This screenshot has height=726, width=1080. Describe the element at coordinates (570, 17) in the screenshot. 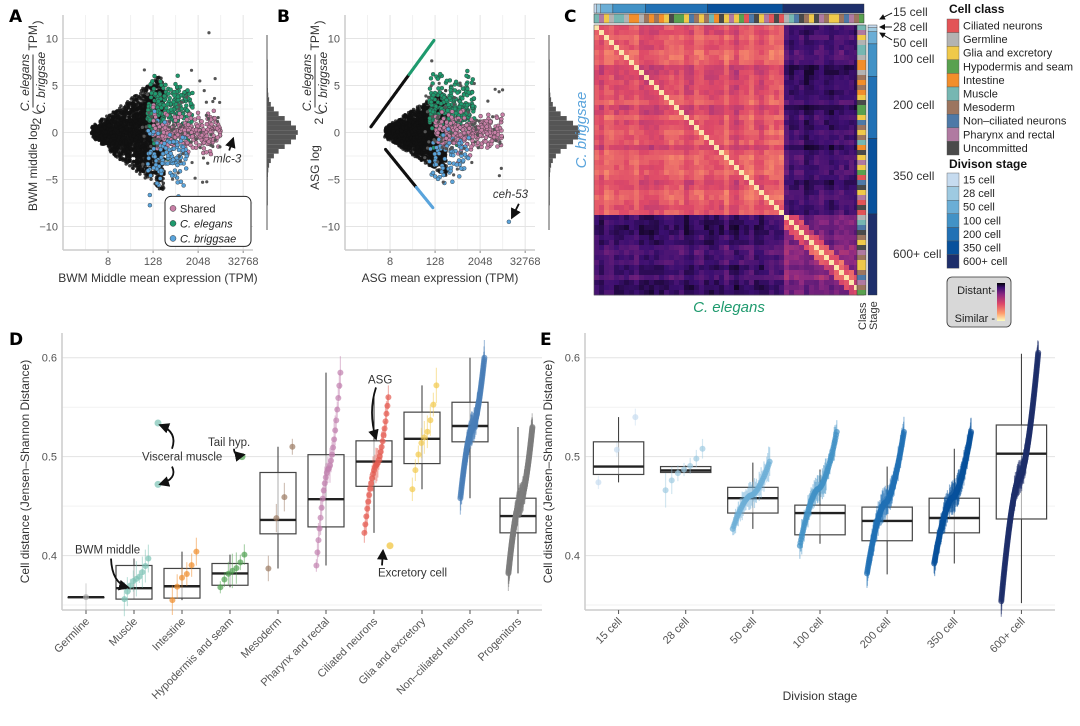

I see `panel-label-c: C` at that location.